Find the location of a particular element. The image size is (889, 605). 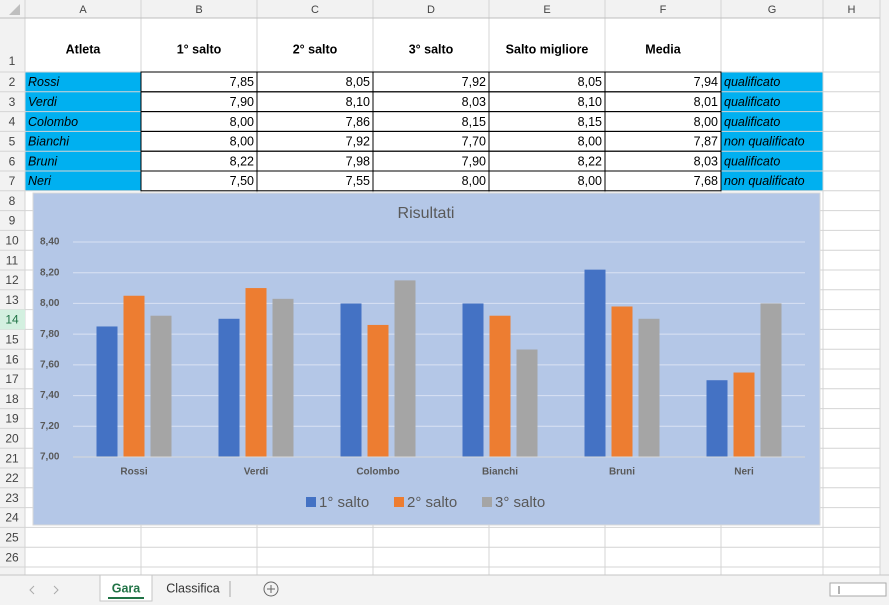

row-header: 16 is located at coordinates (12, 359).